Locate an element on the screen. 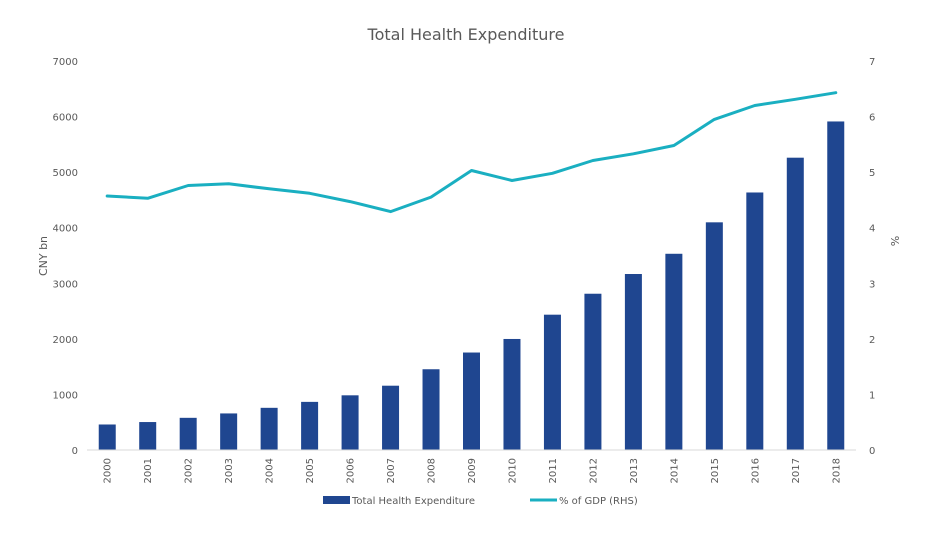 The width and height of the screenshot is (933, 535). y2-tick-label: 7 is located at coordinates (872, 62).